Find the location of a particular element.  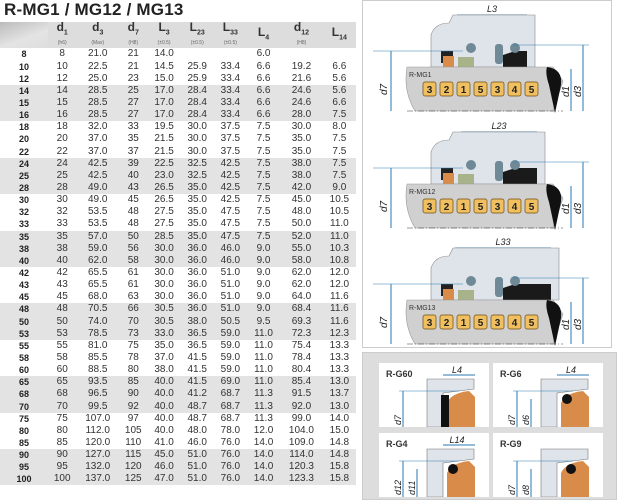

seat-drawing: R-G6 L4 d7 d6 is located at coordinates (548, 395).